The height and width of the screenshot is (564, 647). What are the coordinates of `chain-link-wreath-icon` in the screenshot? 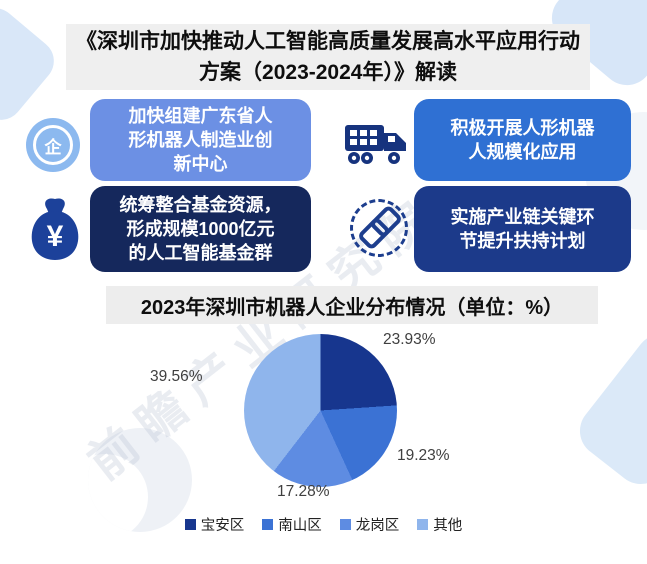 It's located at (378, 227).